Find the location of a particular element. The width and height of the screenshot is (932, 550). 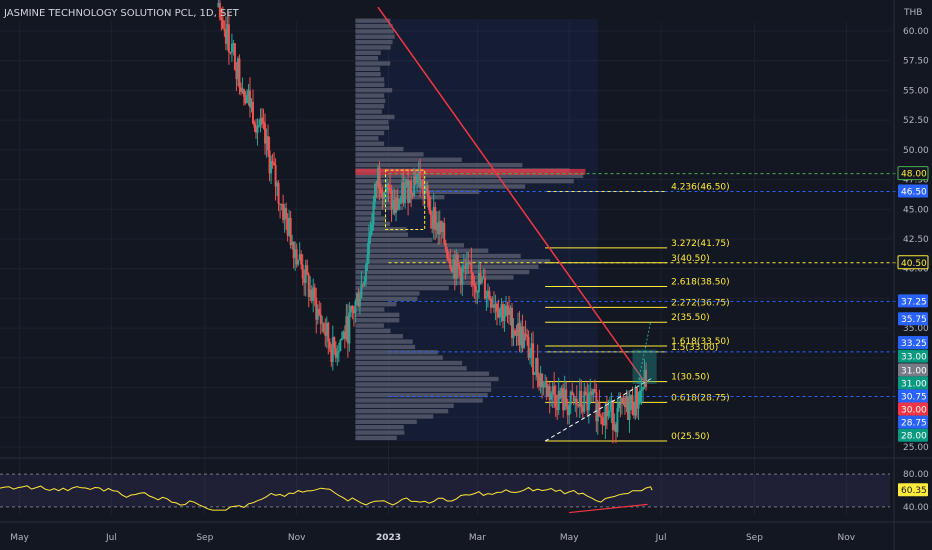

symbol-title: JASMINE TECHNOLOGY SOLUTION PCL, 1D, SET is located at coordinates (121, 13).